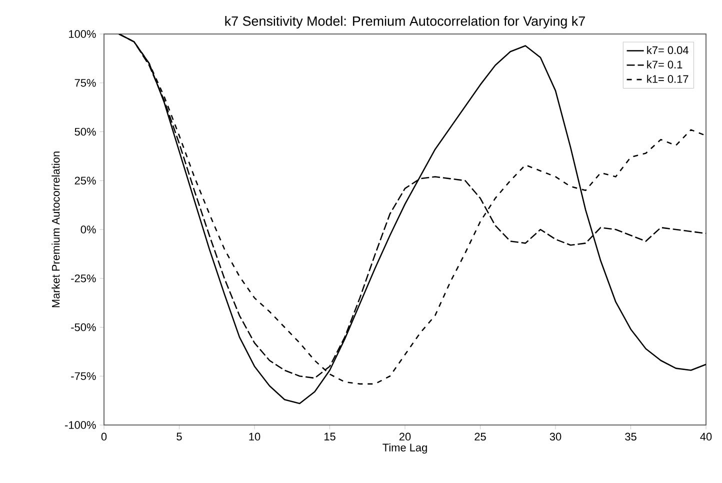 This screenshot has height=483, width=722. Describe the element at coordinates (179, 436) in the screenshot. I see `x-tick-label: 5` at that location.